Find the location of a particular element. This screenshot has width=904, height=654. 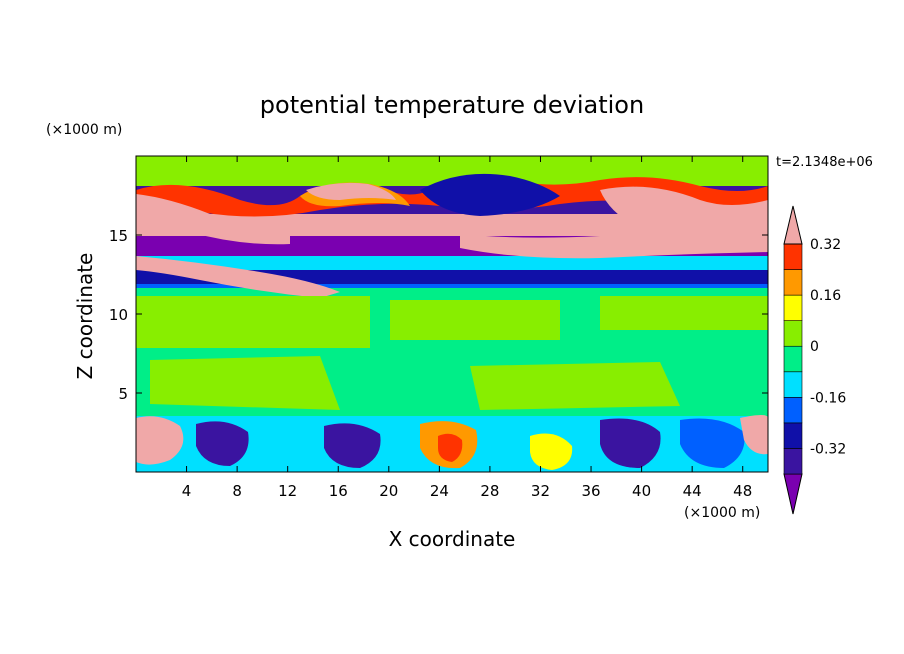

colorbar-label: 0 is located at coordinates (814, 347).